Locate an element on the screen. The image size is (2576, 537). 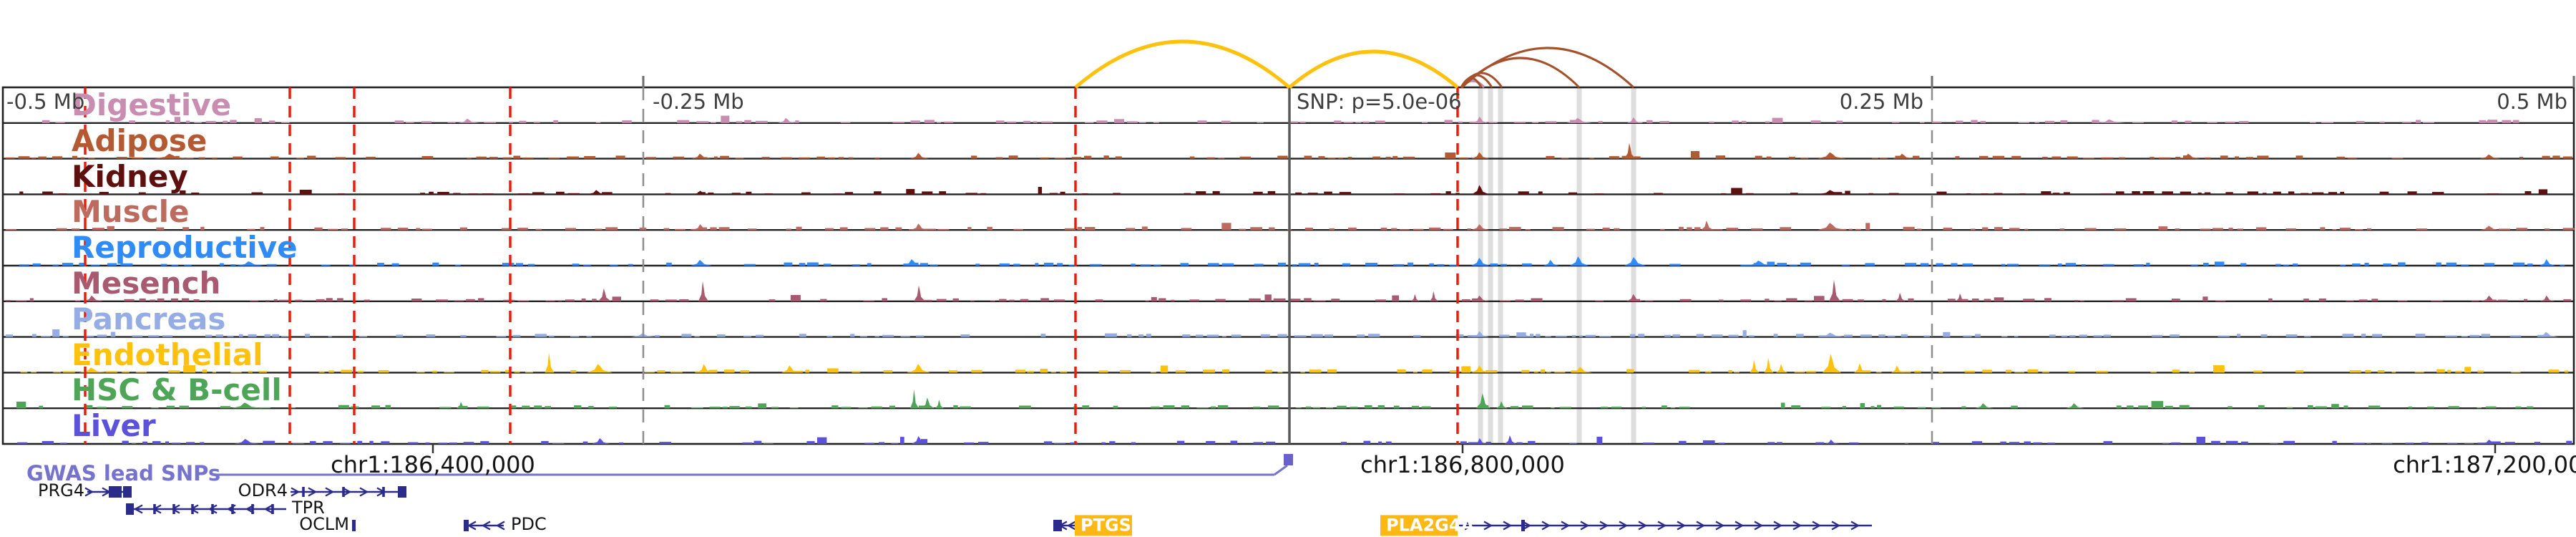
gene-oclm is located at coordinates (354, 525).